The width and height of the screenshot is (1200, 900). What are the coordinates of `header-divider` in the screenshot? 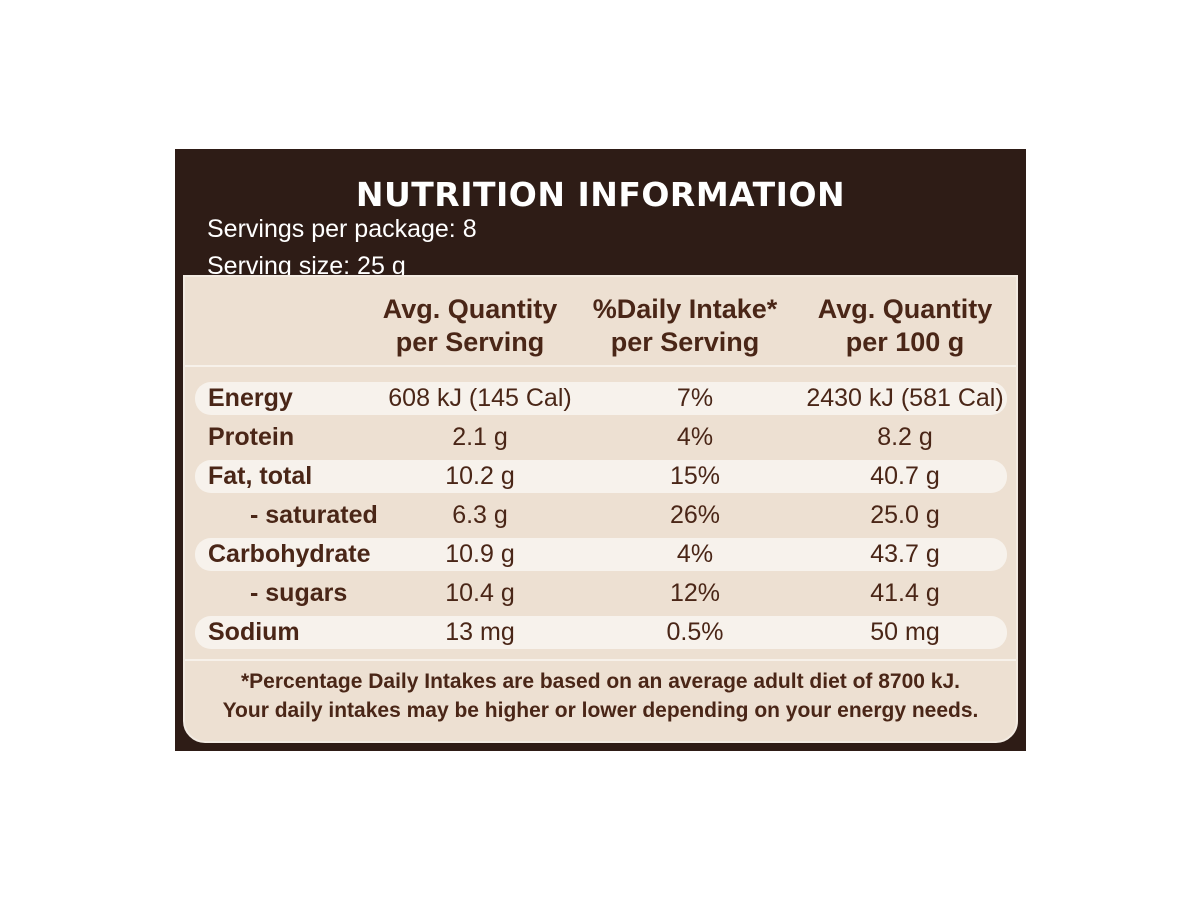 It's located at (600, 366).